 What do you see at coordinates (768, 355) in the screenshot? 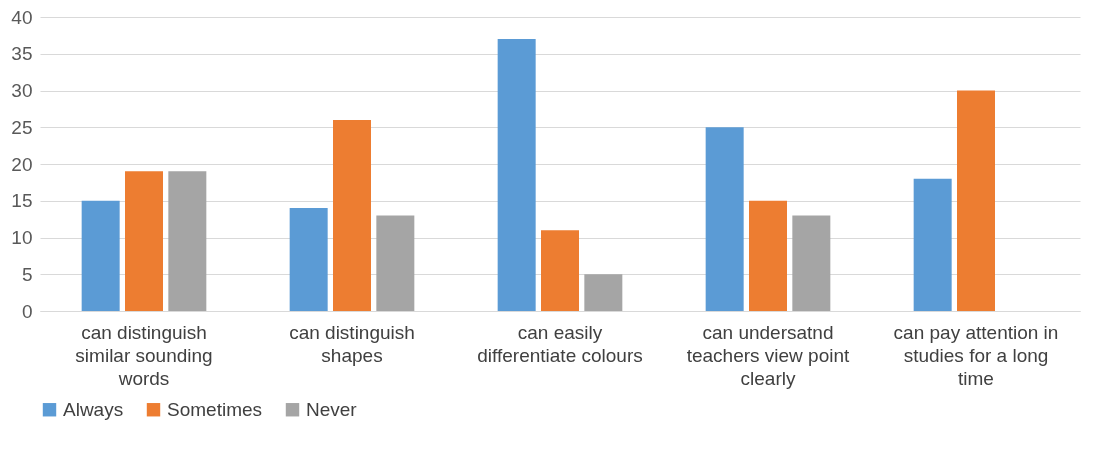
I see `x-tick-label: can undersatnd teachers view point clearly` at bounding box center [768, 355].